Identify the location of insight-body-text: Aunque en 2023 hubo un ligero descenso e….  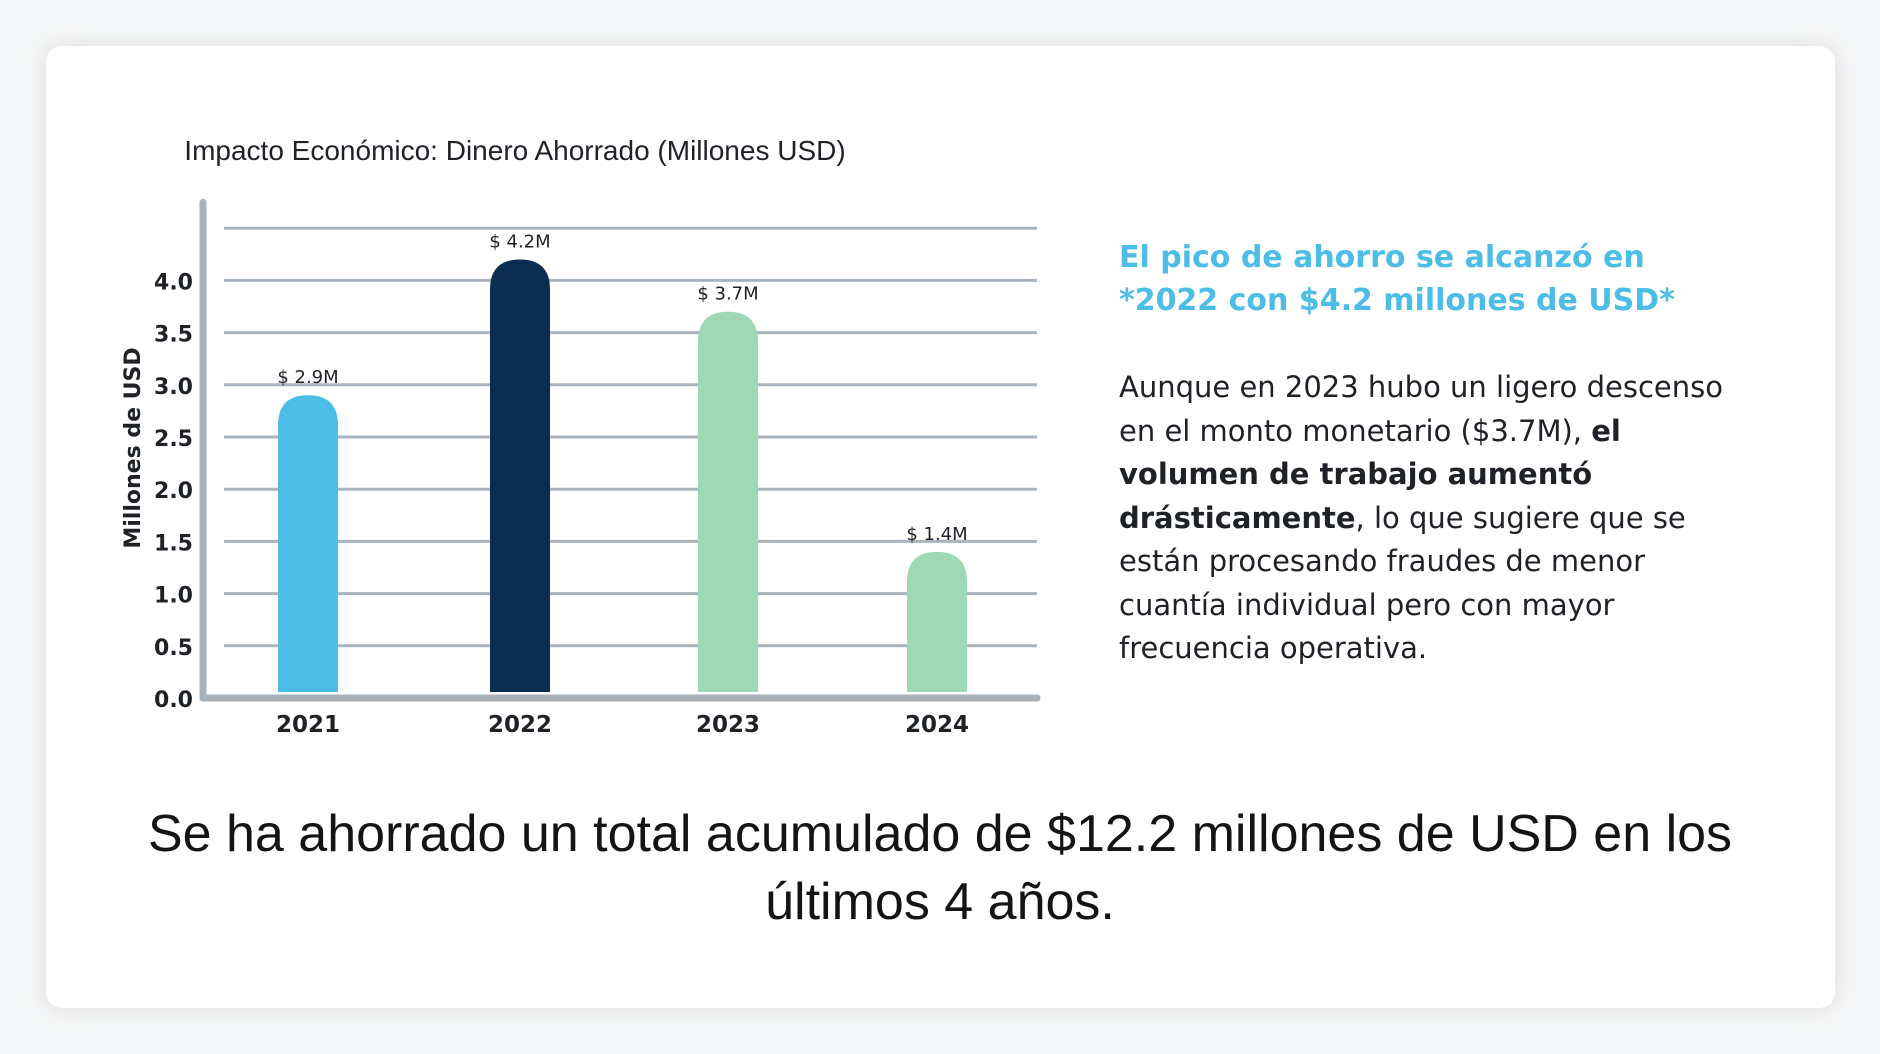
(1421, 409).